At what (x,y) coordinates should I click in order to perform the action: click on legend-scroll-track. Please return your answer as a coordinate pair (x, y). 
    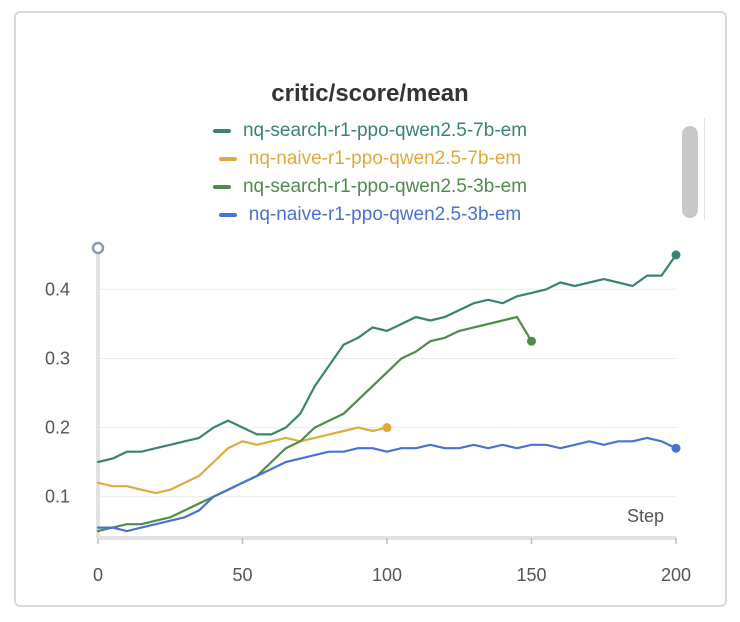
    Looking at the image, I should click on (690, 169).